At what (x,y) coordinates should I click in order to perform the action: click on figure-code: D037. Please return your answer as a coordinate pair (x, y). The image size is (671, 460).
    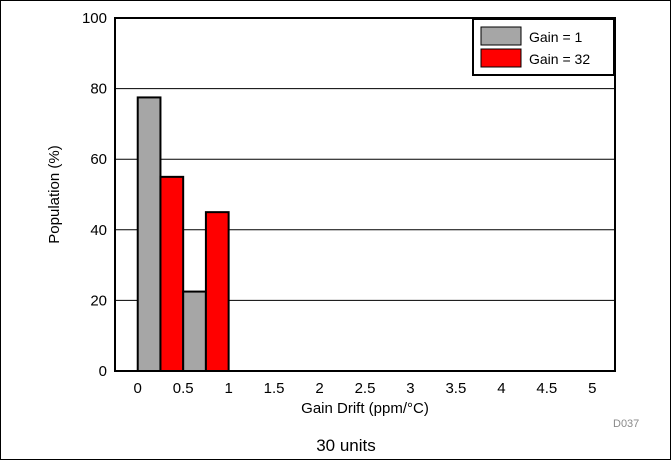
    Looking at the image, I should click on (626, 424).